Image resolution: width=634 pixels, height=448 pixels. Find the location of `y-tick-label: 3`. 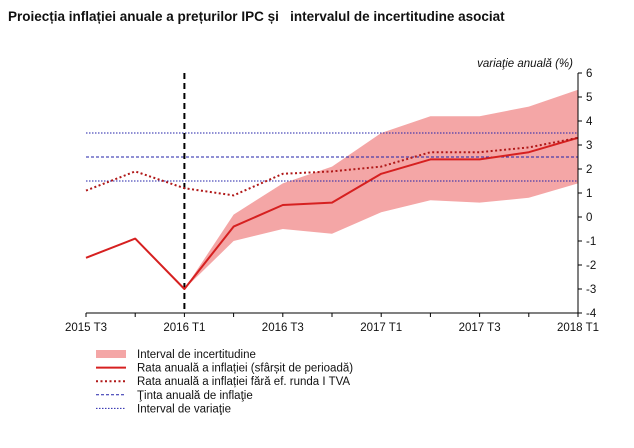

y-tick-label: 3 is located at coordinates (589, 146).